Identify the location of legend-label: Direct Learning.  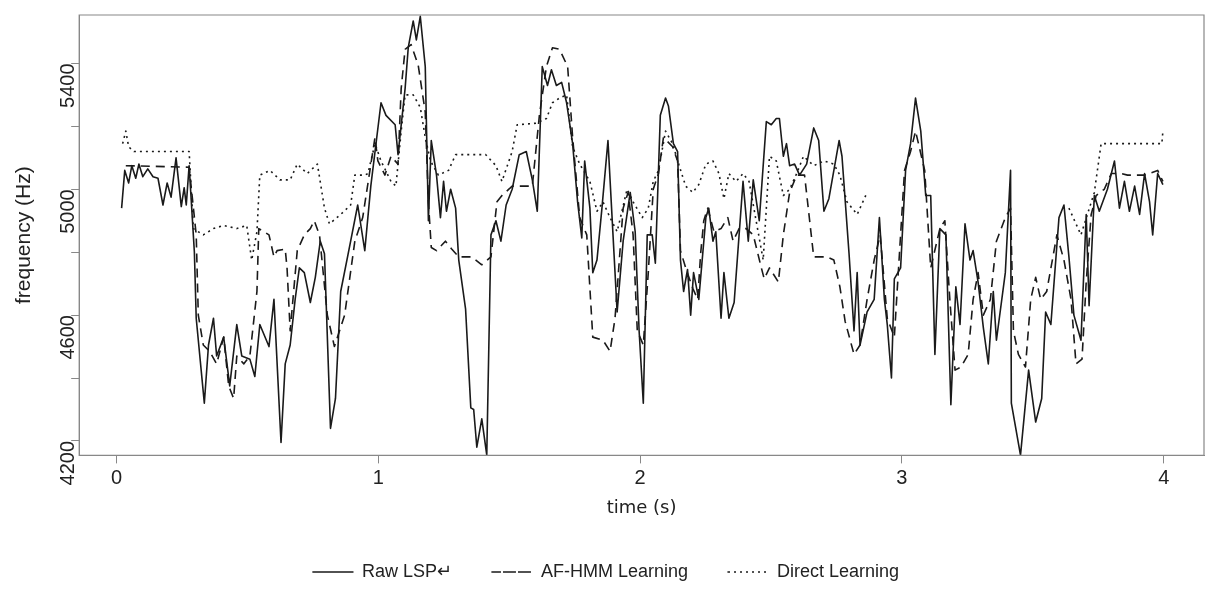
(838, 570).